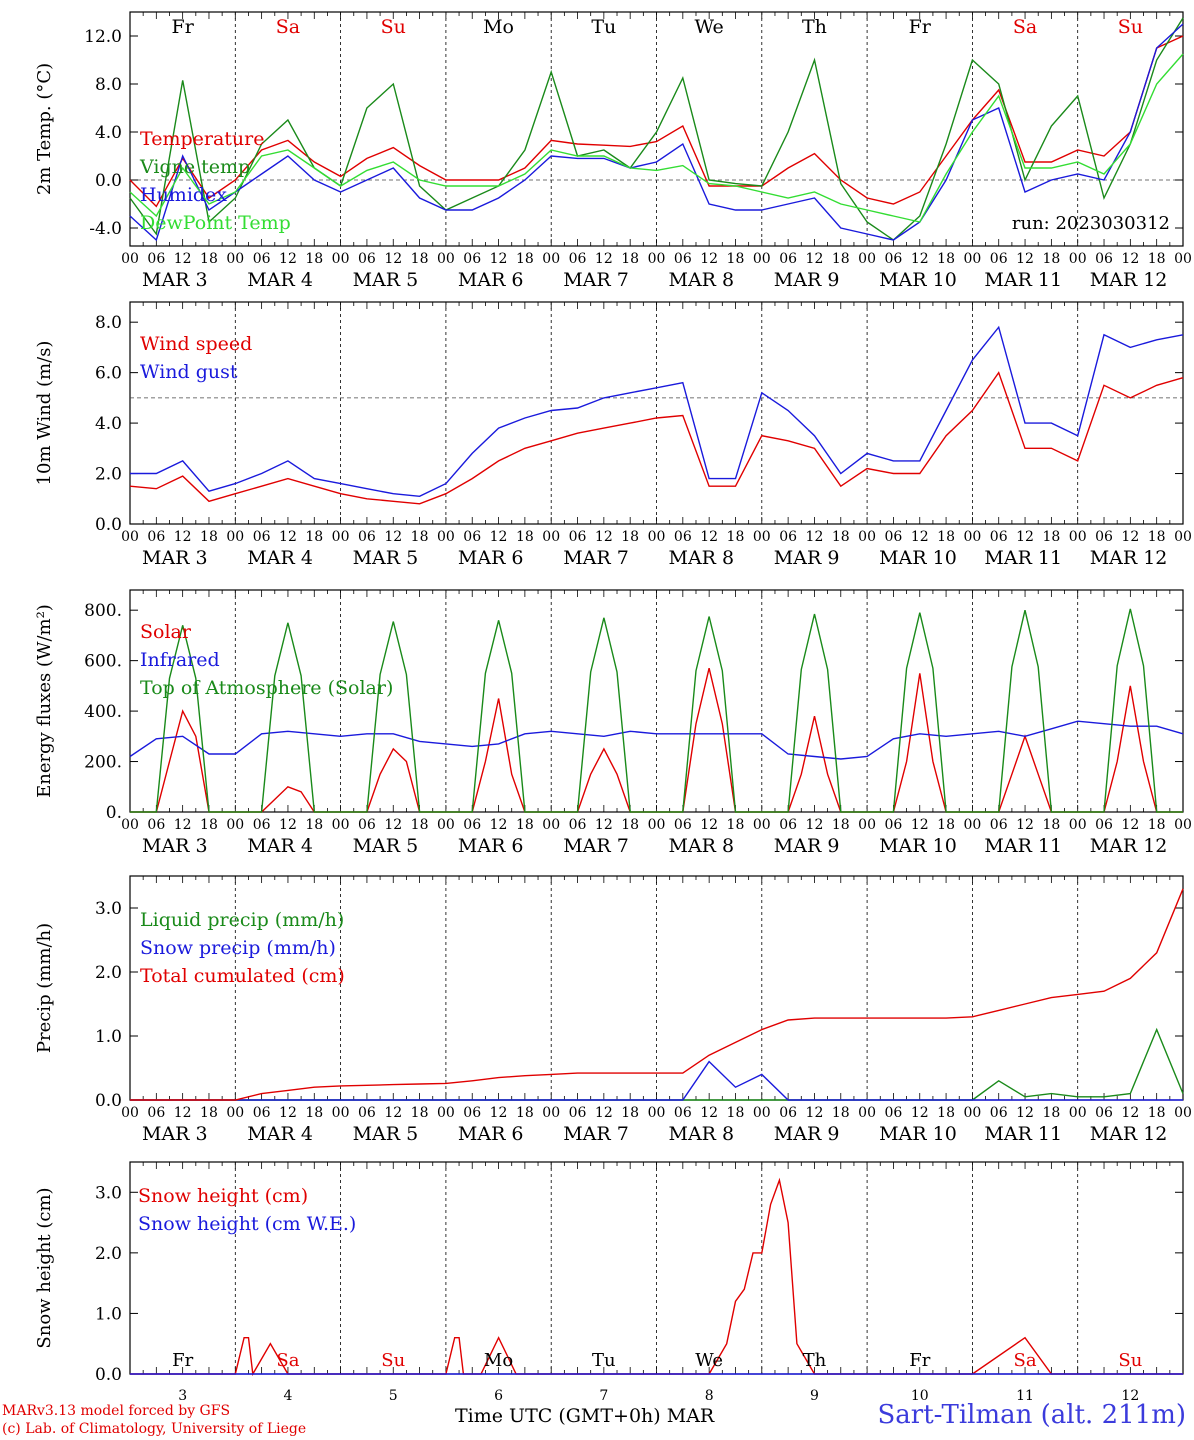  Describe the element at coordinates (920, 1396) in the screenshot. I see `day-number-label: 10` at that location.